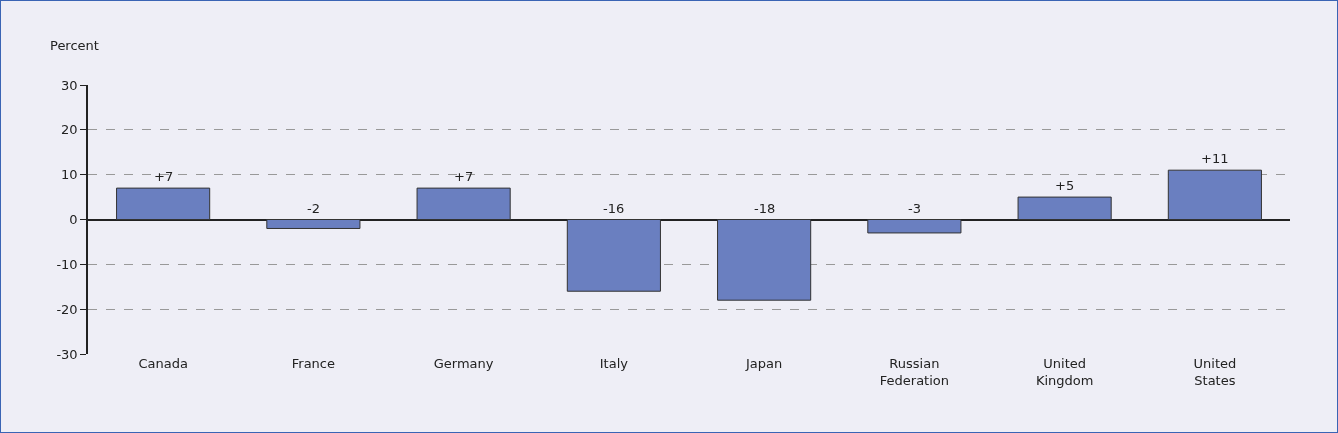 Image resolution: width=1338 pixels, height=433 pixels. Describe the element at coordinates (1215, 372) in the screenshot. I see `x-tick-label: United States` at that location.